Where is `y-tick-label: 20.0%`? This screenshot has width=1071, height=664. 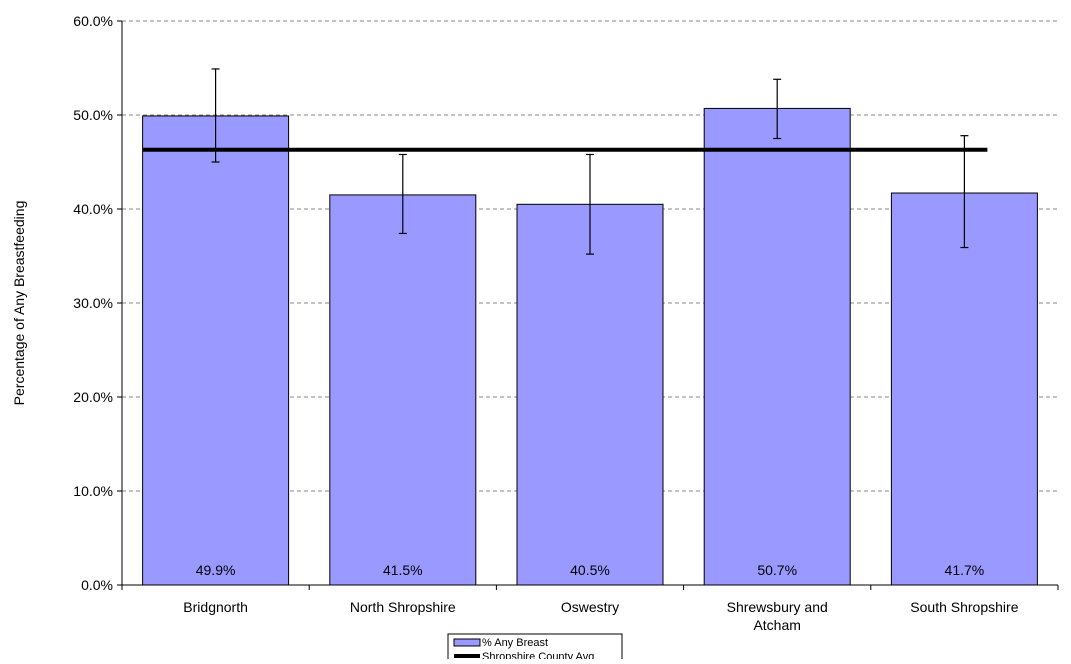
y-tick-label: 20.0% is located at coordinates (93, 397).